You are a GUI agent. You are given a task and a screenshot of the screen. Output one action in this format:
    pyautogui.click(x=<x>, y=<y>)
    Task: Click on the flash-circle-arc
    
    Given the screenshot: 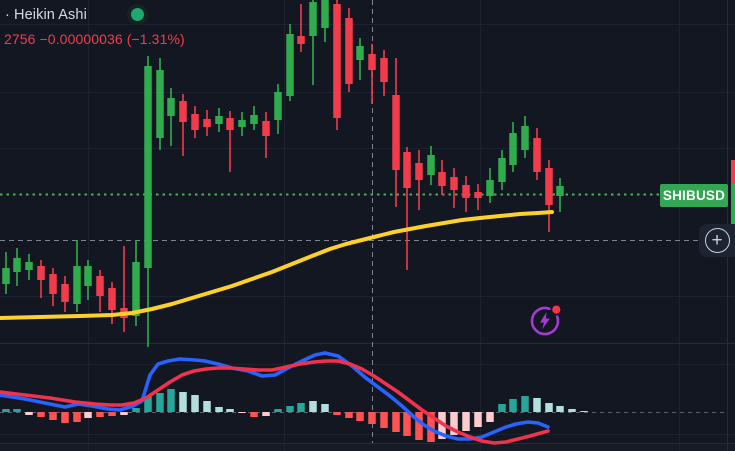 What is the action you would take?
    pyautogui.click(x=545, y=321)
    